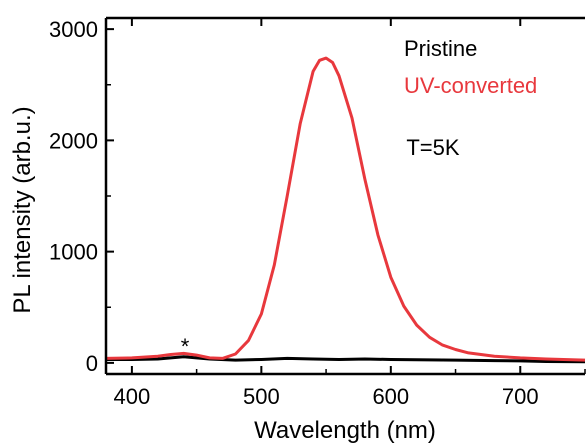 The height and width of the screenshot is (444, 587). I want to click on temperature-annotation: T=5K, so click(433, 147).